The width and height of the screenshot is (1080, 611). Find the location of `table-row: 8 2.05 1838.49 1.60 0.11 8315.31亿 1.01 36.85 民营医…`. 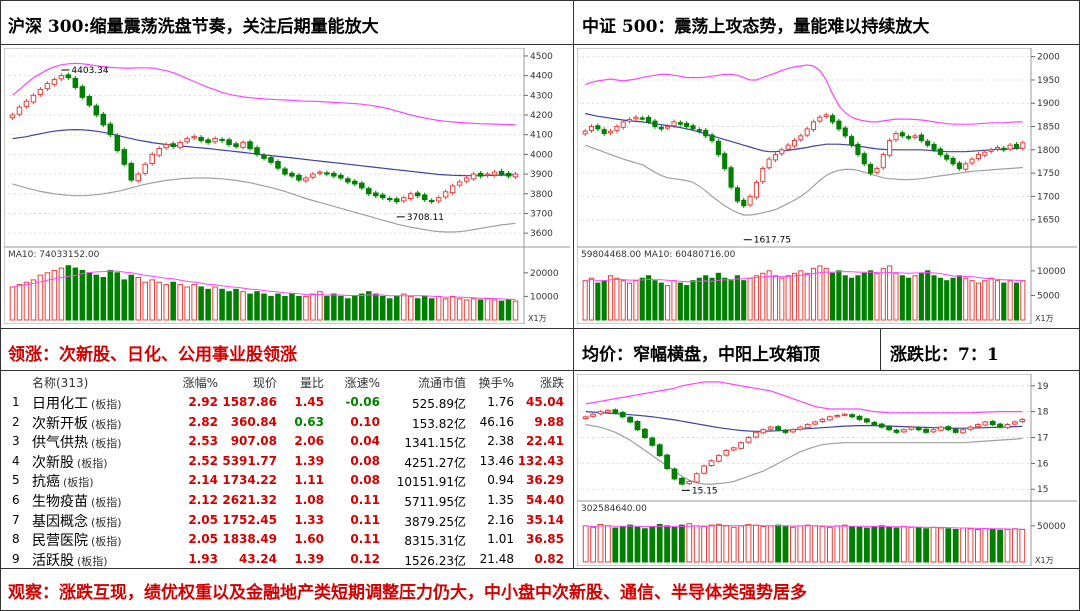

table-row: 8 2.05 1838.49 1.60 0.11 8315.31亿 1.01 36.85 民营医… is located at coordinates (286, 540).